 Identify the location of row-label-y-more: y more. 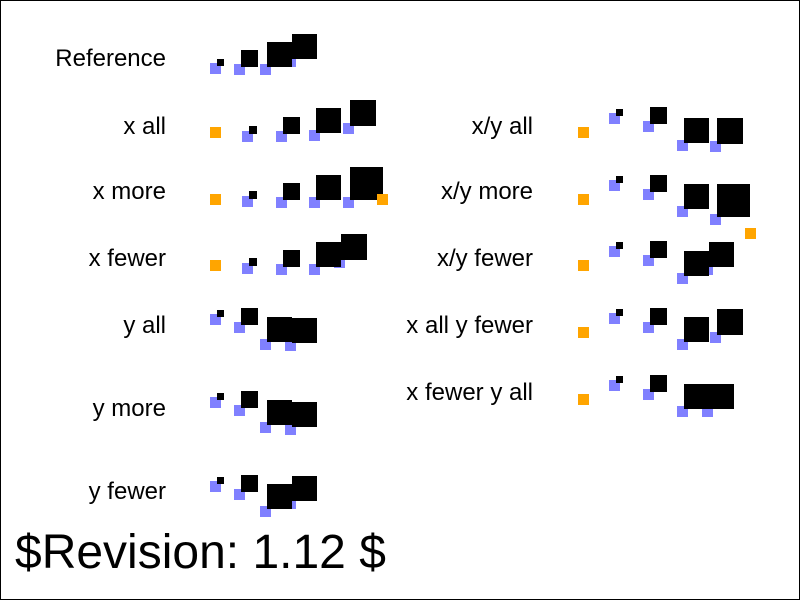
(129, 408).